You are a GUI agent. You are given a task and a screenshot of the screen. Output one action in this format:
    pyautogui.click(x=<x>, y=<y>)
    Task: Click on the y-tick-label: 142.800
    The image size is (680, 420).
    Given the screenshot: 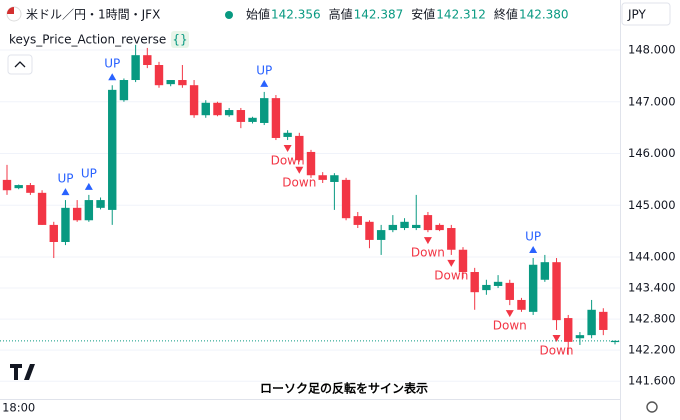 What is the action you would take?
    pyautogui.click(x=652, y=319)
    